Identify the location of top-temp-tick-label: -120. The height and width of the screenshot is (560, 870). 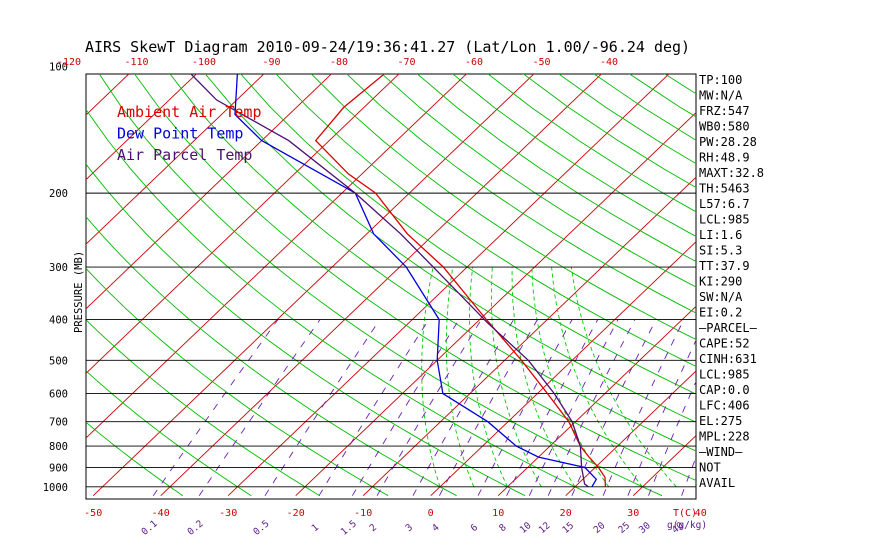
(69, 62).